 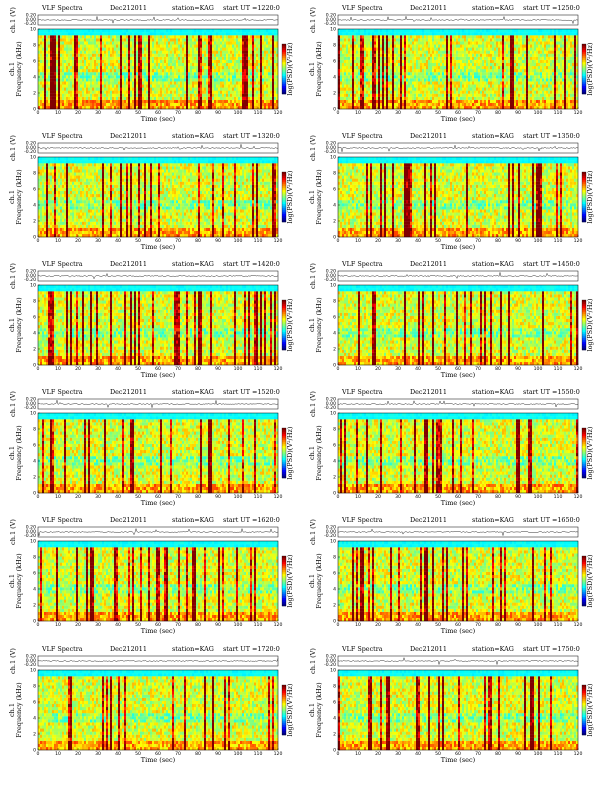 What do you see at coordinates (13, 404) in the screenshot?
I see `waveform-axis-label: ch.1 (V)` at bounding box center [13, 404].